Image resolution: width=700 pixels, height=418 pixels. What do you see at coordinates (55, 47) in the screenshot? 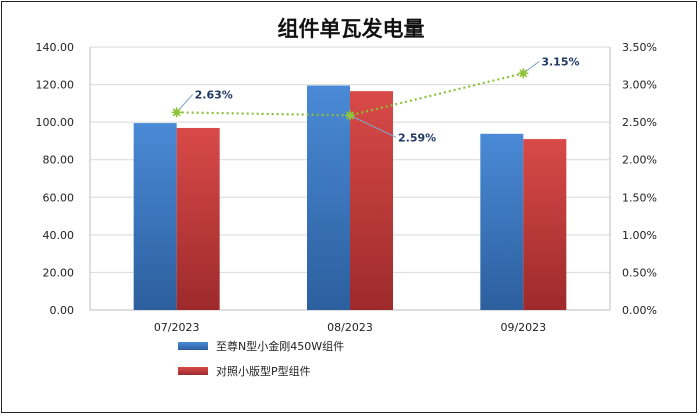
I see `left-tick-label: 140.00` at bounding box center [55, 47].